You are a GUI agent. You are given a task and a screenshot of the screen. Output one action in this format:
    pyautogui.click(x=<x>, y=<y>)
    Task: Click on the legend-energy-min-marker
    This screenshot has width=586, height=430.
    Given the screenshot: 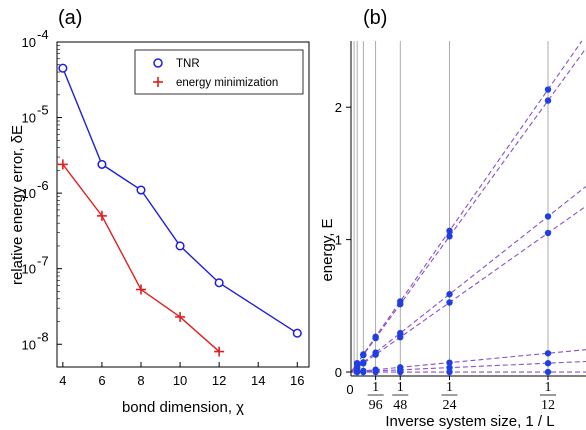 What is the action you would take?
    pyautogui.click(x=158, y=82)
    